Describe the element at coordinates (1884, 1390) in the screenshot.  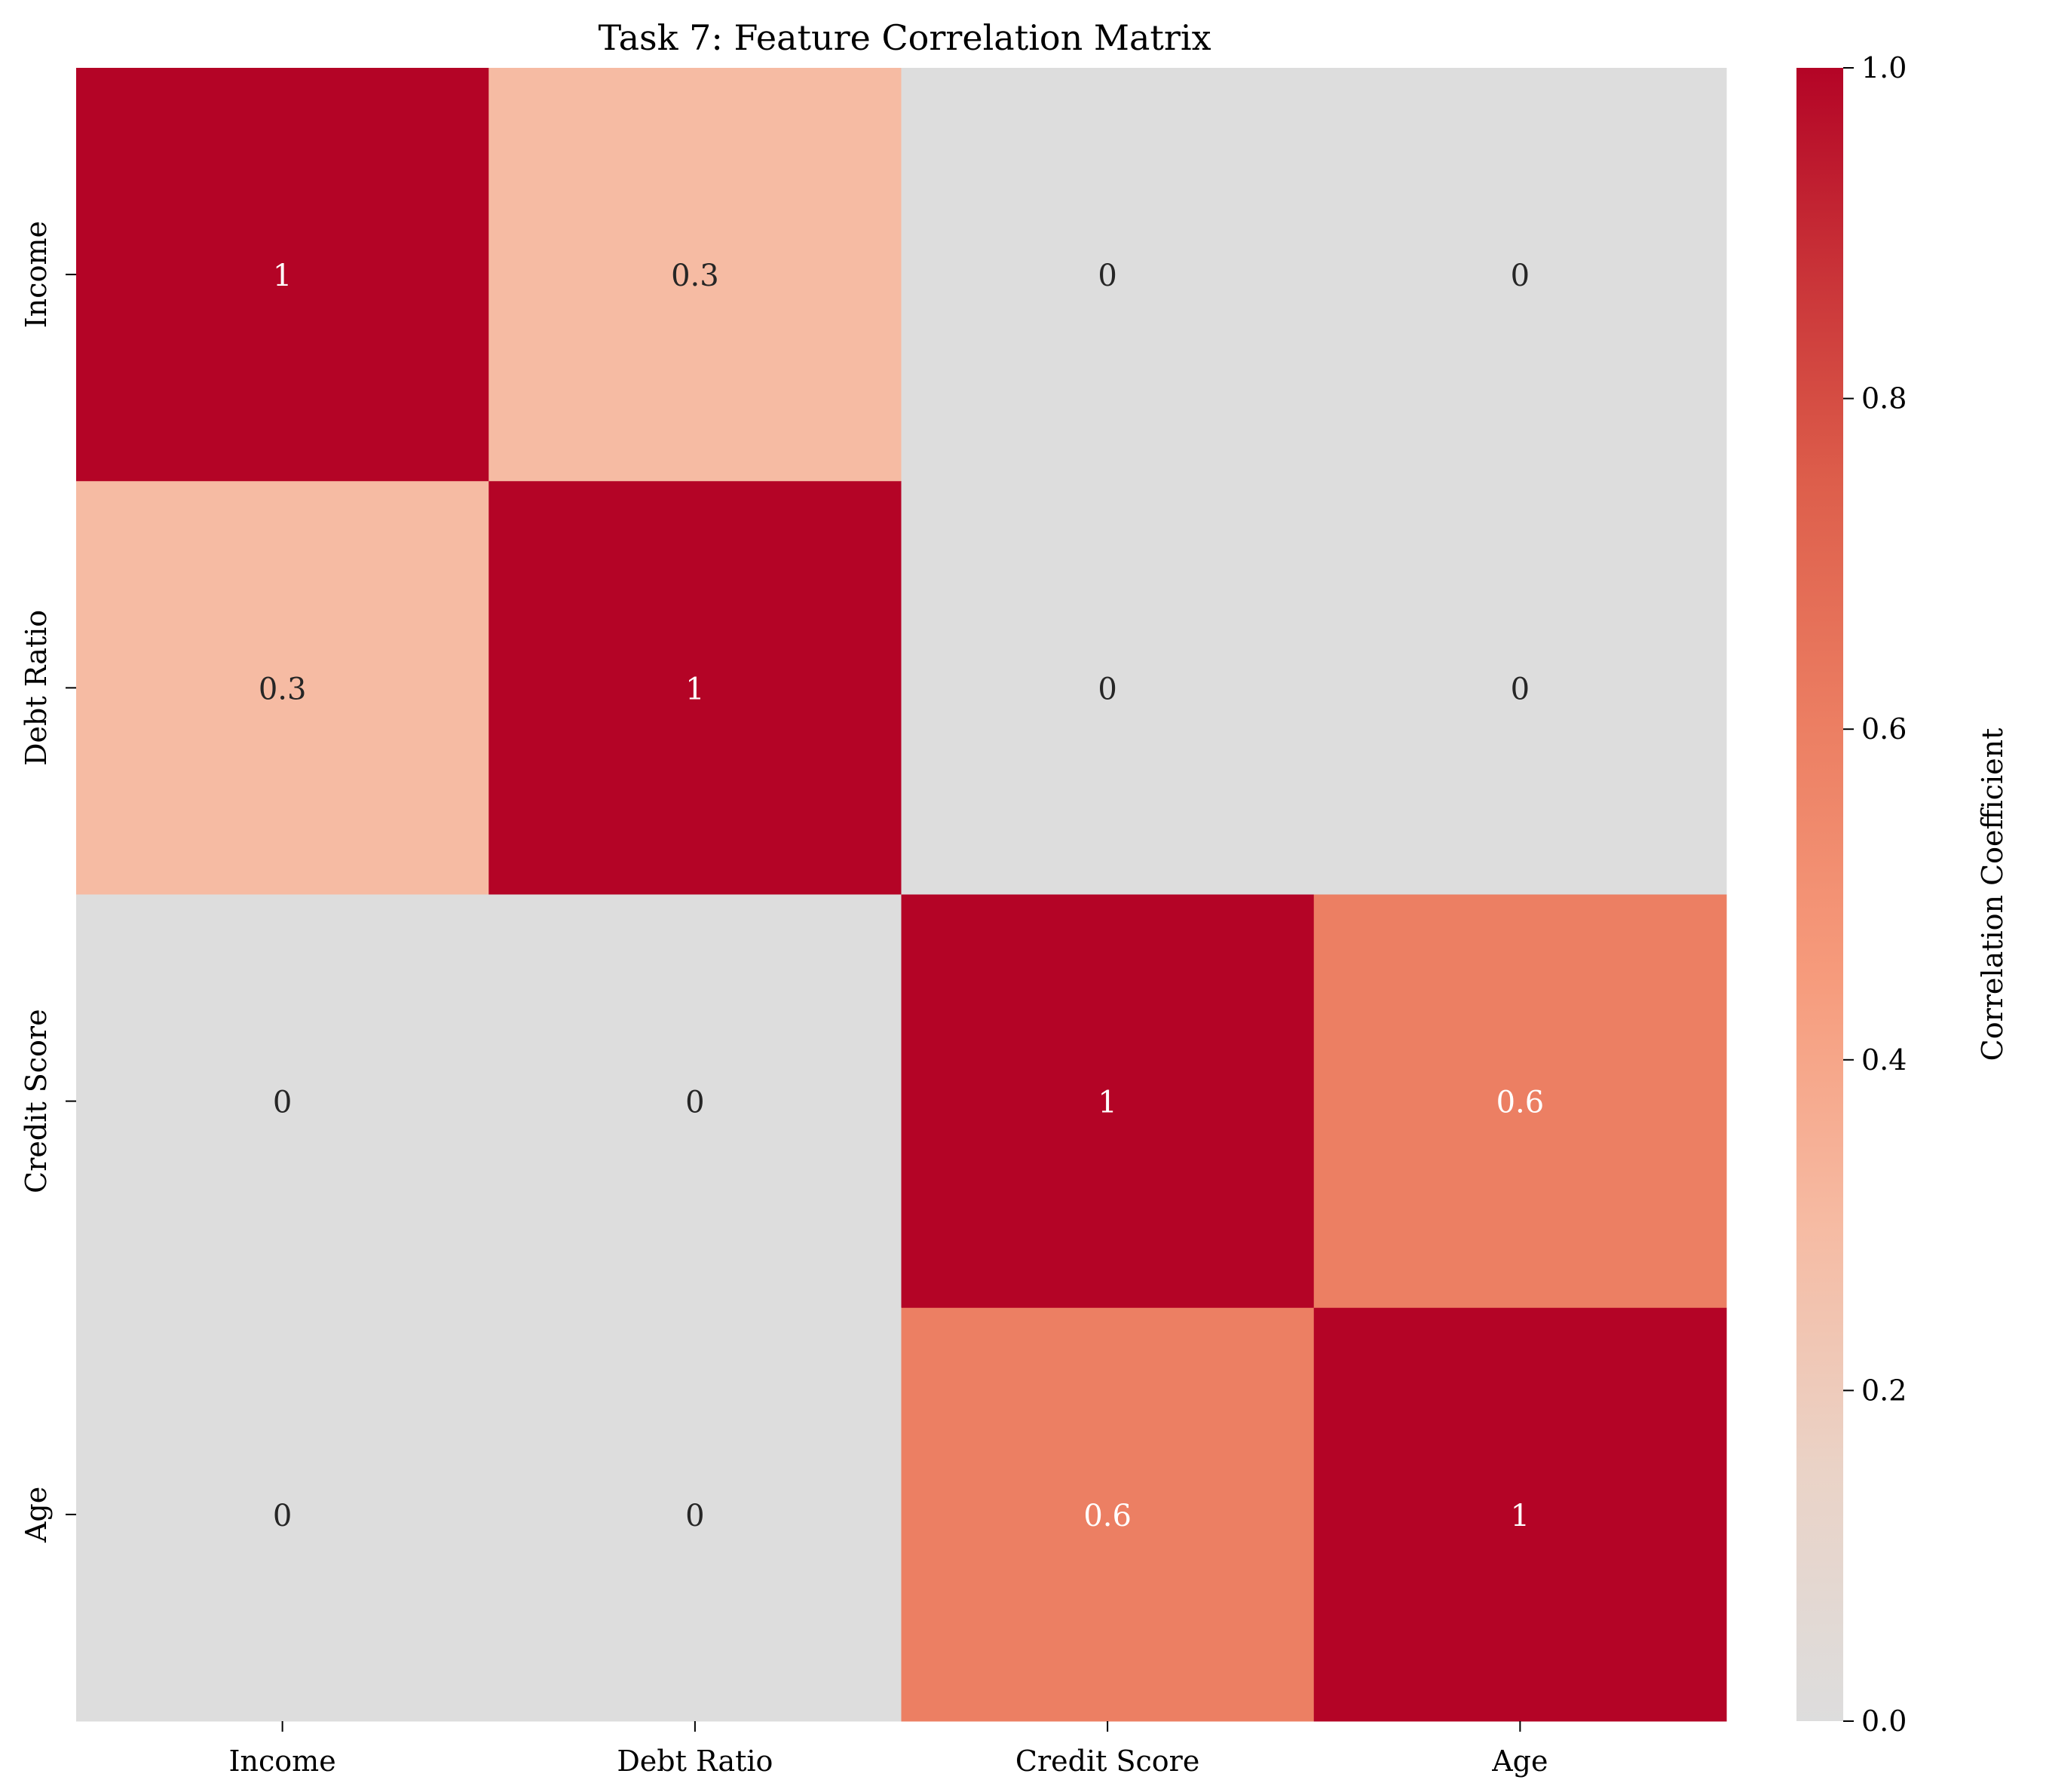
I see `colorbar-tick-label: 0.2` at that location.